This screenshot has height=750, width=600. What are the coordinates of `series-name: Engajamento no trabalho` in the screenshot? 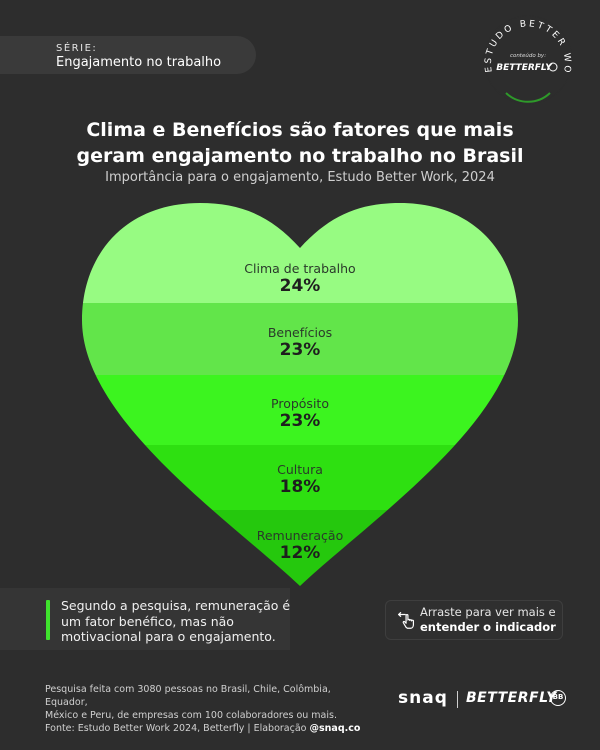 It's located at (139, 62).